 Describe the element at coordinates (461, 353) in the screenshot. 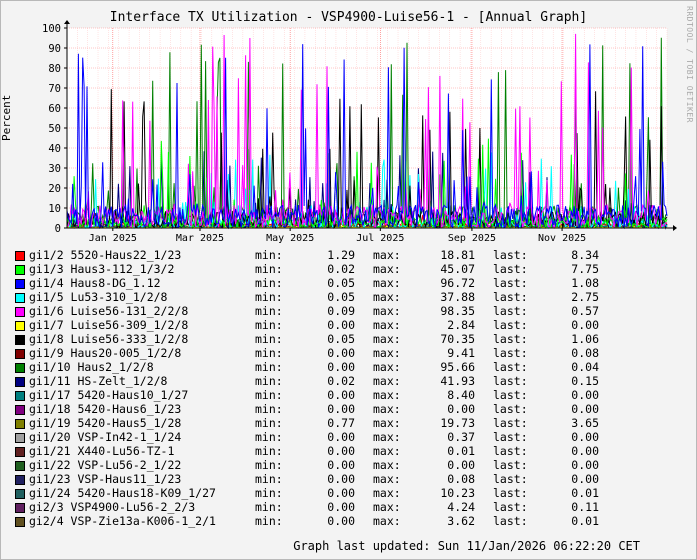

I see `legend-max-value: 9.41` at that location.